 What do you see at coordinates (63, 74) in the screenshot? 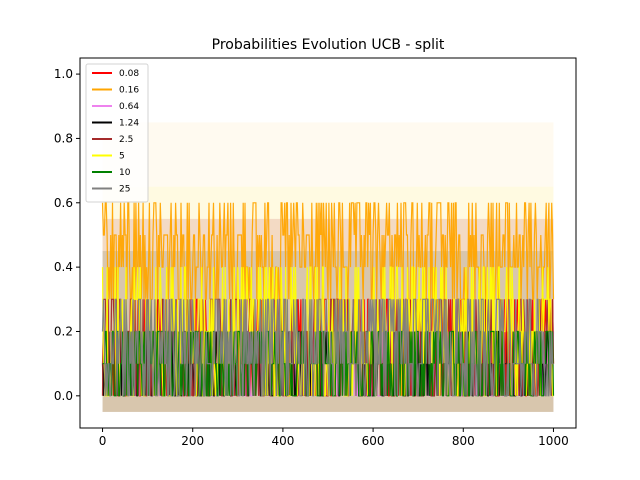
I see `y-tick-label: 1.0` at bounding box center [63, 74].